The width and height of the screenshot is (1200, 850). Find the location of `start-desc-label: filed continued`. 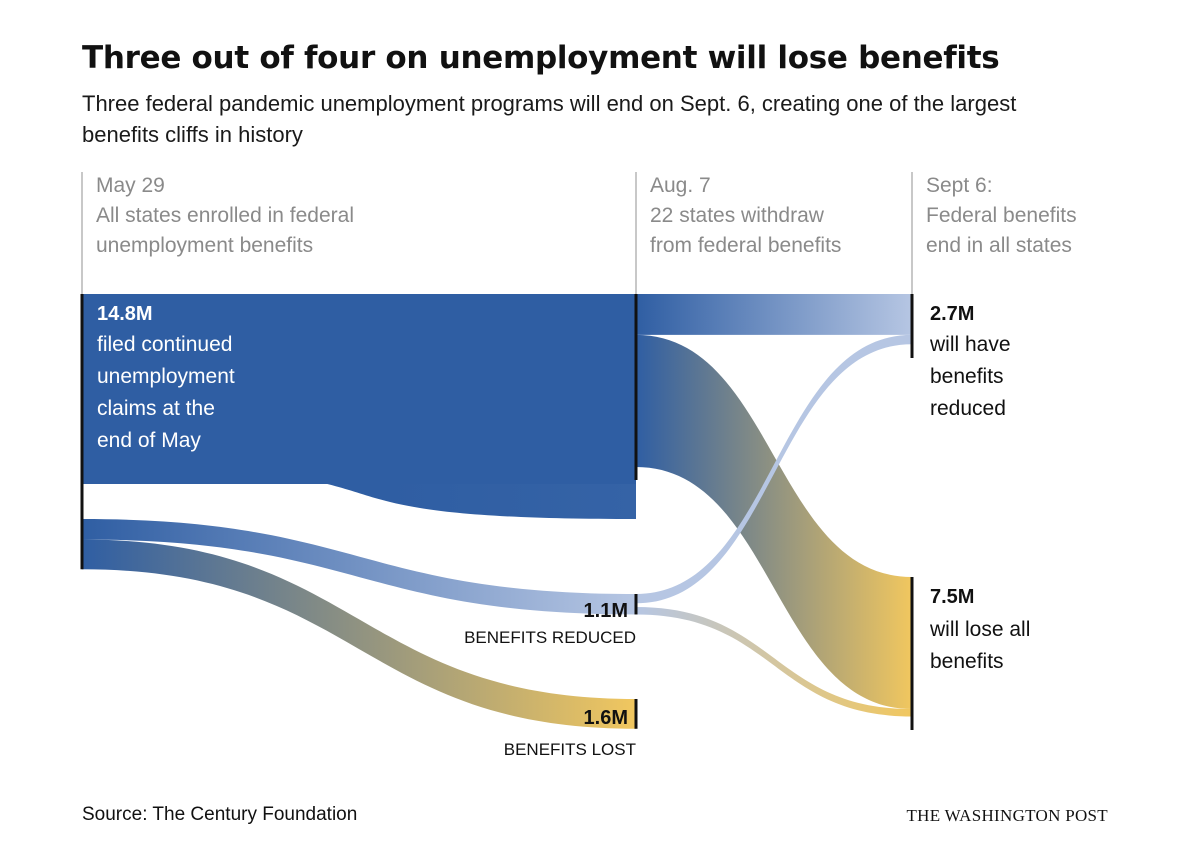

start-desc-label: filed continued is located at coordinates (164, 344).